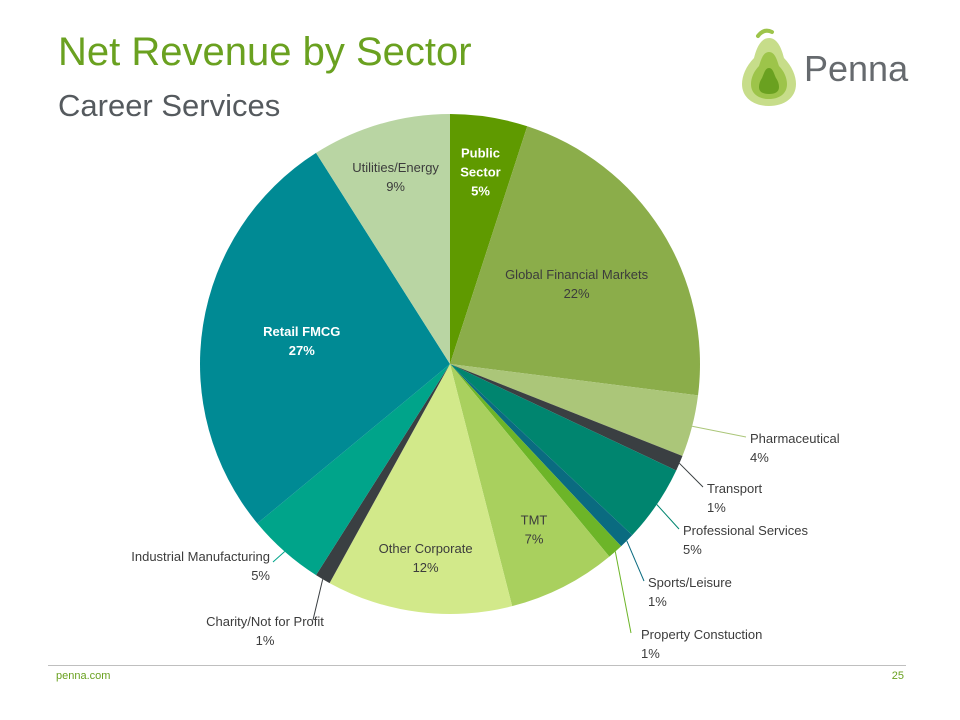 The image size is (960, 720). What do you see at coordinates (668, 517) in the screenshot?
I see `leader-line-professional-services` at bounding box center [668, 517].